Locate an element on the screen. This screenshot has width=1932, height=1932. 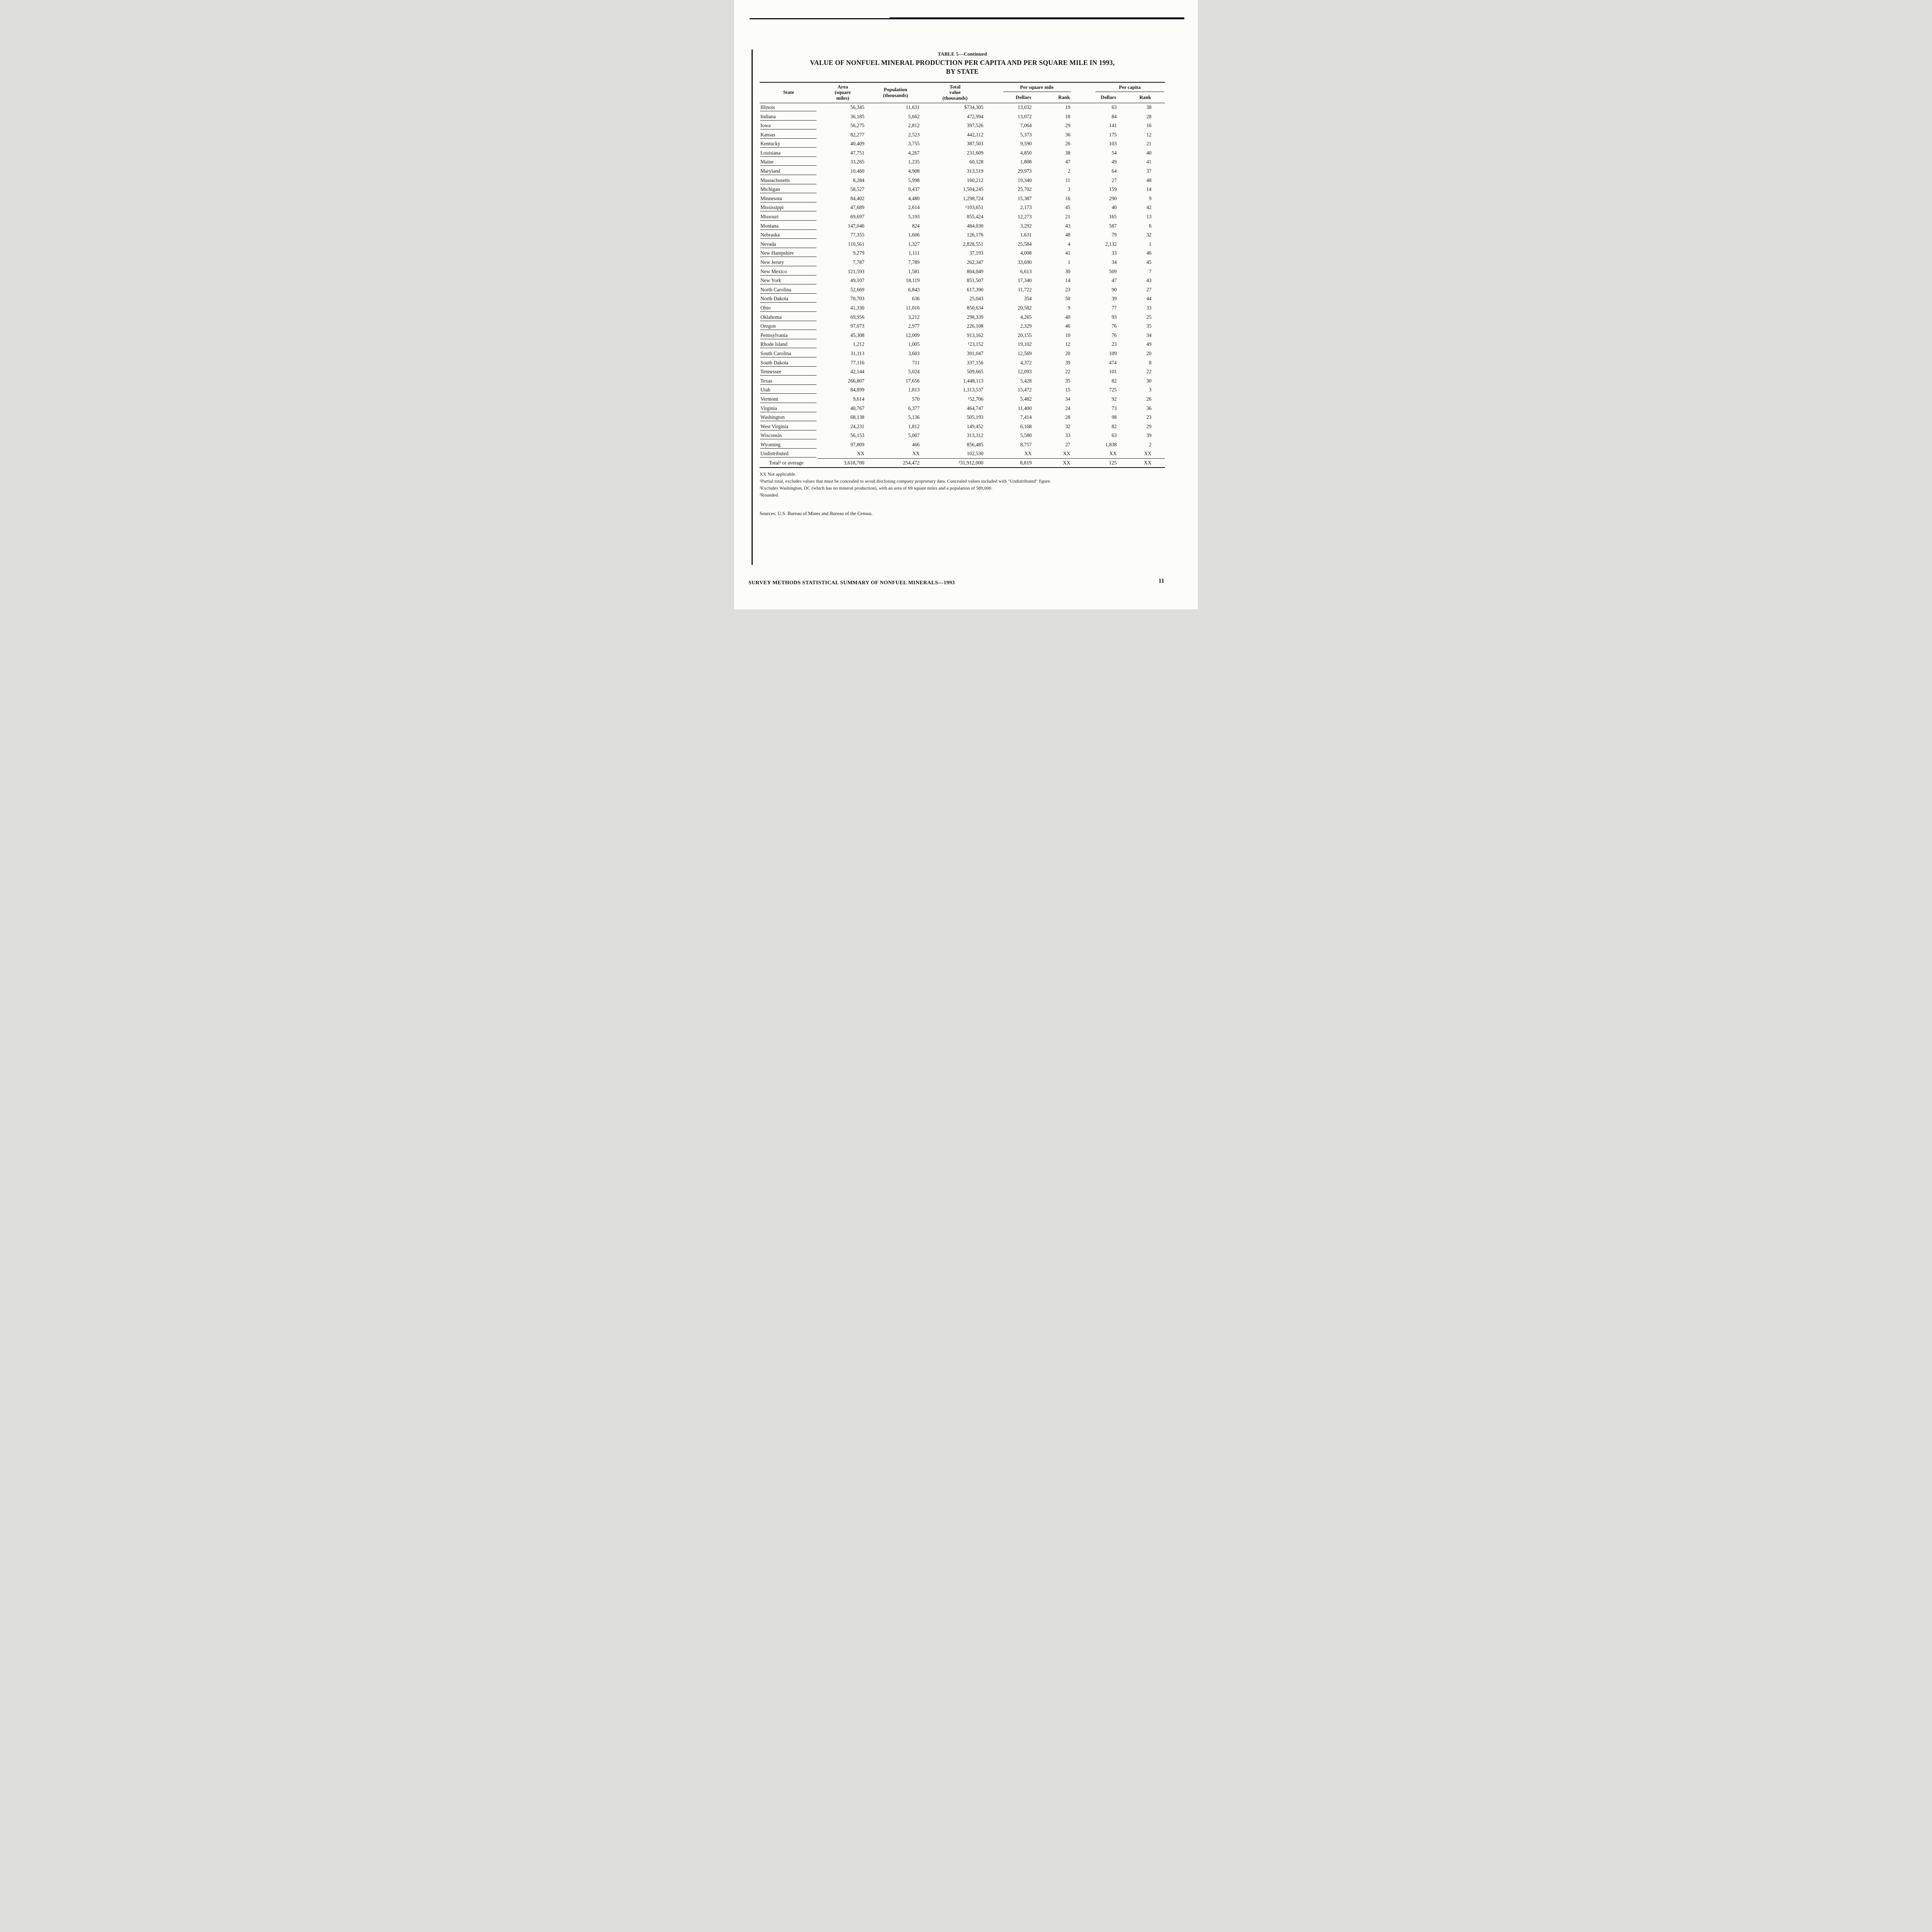
cell-pc-dollars: 73 is located at coordinates (1114, 408).